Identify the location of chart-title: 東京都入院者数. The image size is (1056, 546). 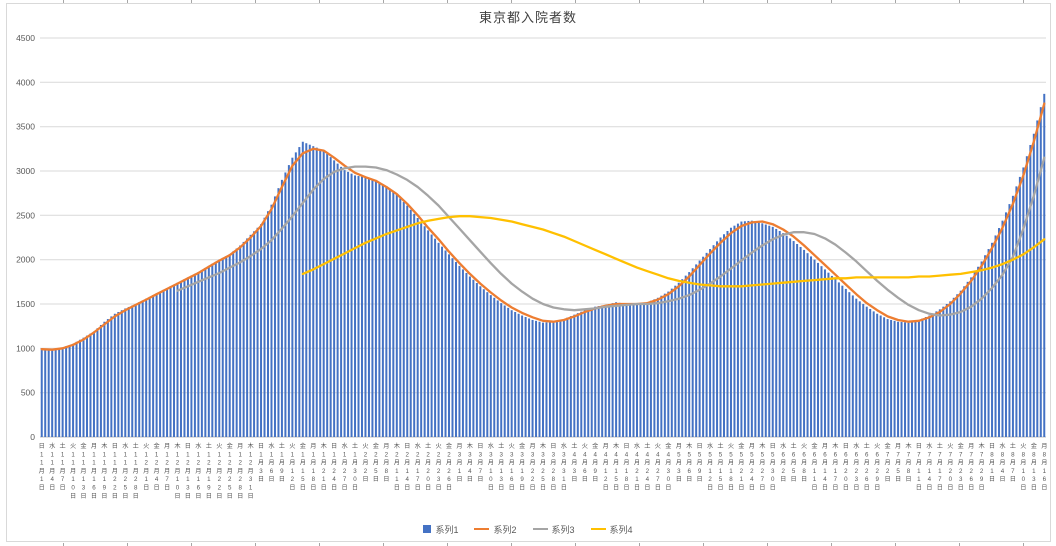
(527, 17).